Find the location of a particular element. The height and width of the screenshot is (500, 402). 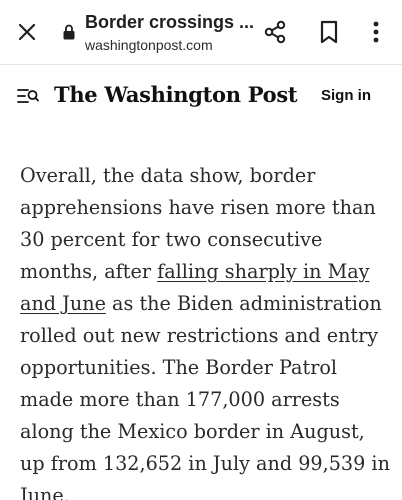

article-inline-link: falling sharply in May and June is located at coordinates (195, 287).